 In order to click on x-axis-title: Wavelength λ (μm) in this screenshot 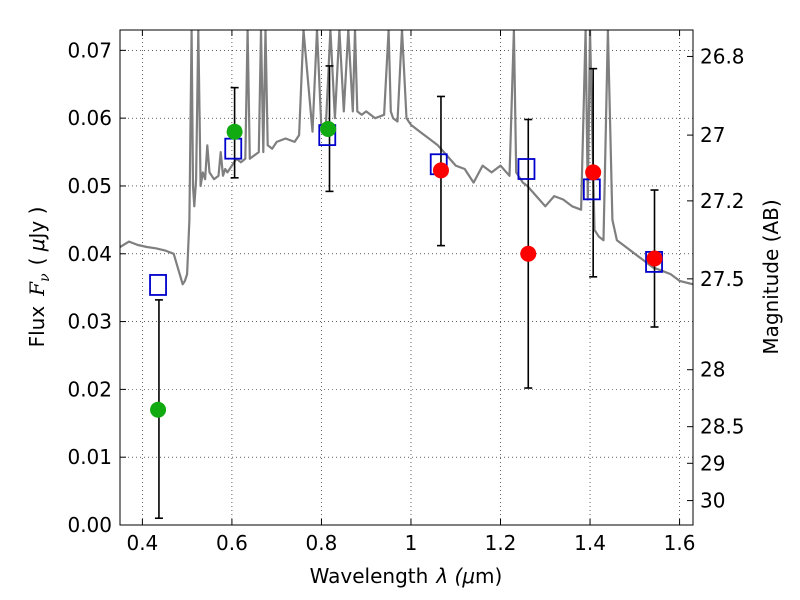, I will do `click(406, 576)`.